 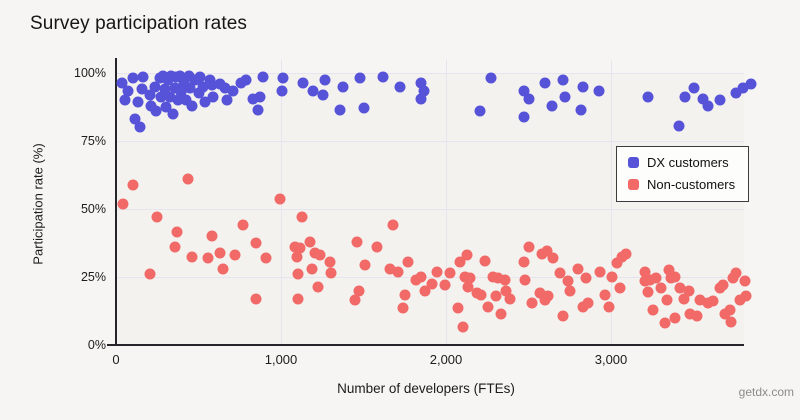 I want to click on chart-title: Survey participation rates, so click(x=138, y=23).